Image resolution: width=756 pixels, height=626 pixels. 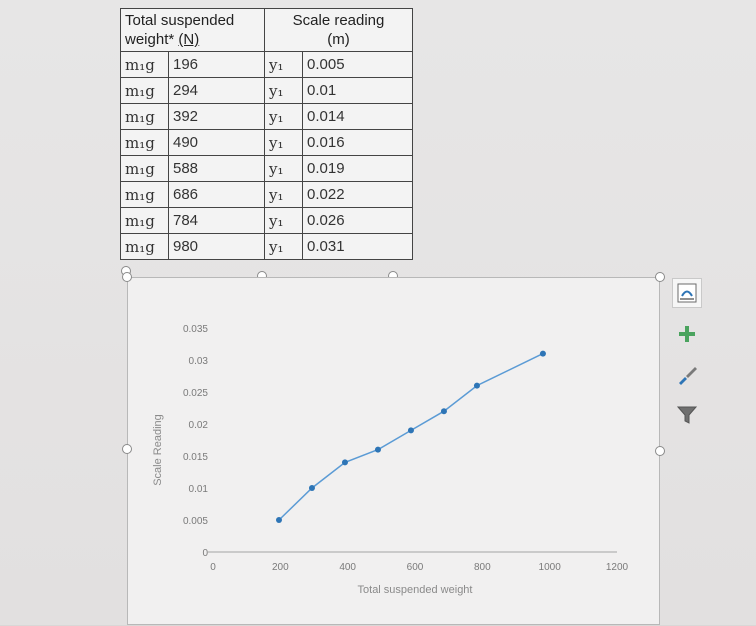 I want to click on header-weight-line2: weight*, so click(x=150, y=39).